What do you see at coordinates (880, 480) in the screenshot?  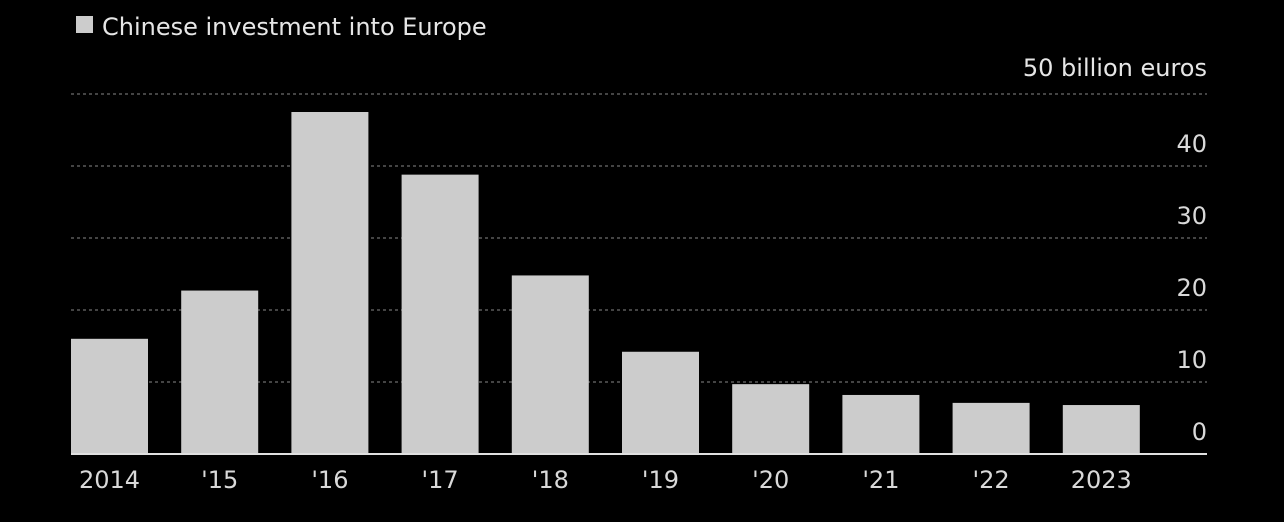 I see `x-tick-label: '21` at bounding box center [880, 480].